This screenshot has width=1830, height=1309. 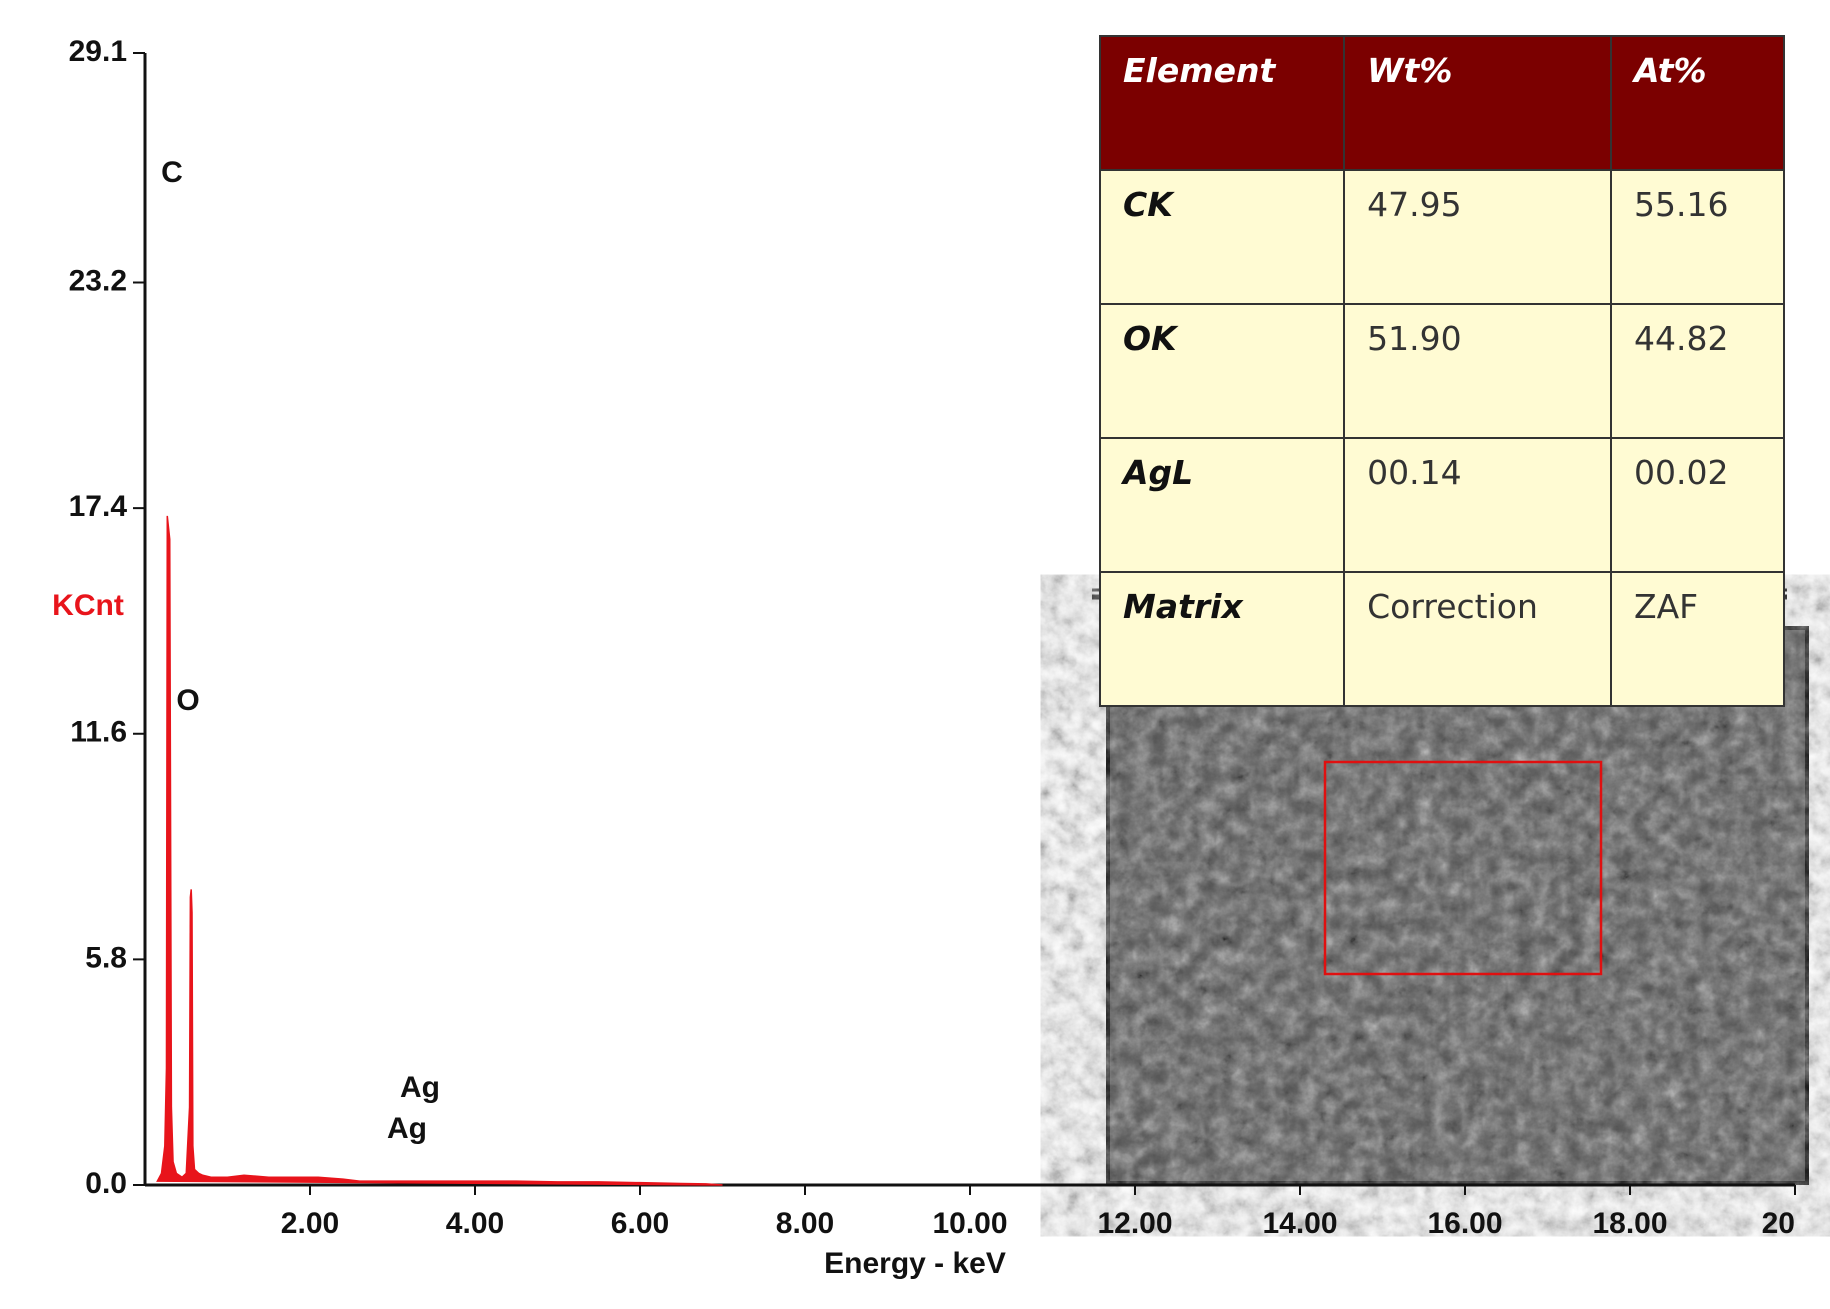 I want to click on y-axis-label: KCnt, so click(x=88, y=605).